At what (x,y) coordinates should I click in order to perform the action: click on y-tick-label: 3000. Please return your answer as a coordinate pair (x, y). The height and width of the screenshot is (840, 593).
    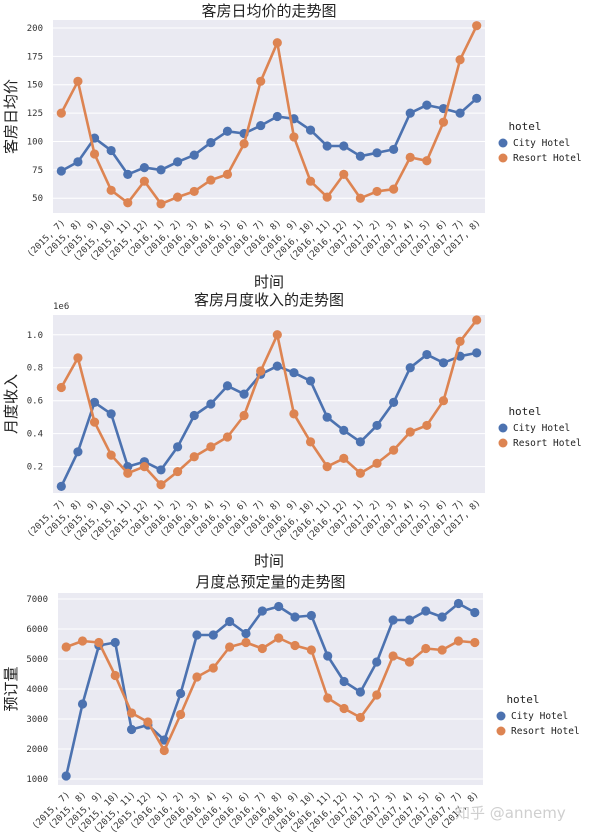
    Looking at the image, I should click on (37, 720).